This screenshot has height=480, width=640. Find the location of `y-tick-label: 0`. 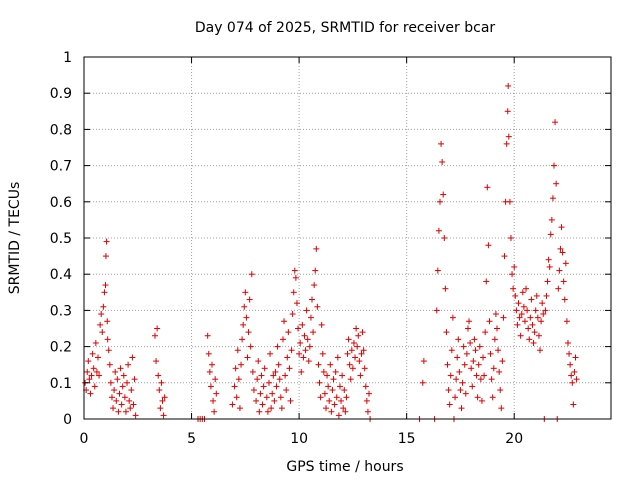

y-tick-label: 0 is located at coordinates (67, 420).